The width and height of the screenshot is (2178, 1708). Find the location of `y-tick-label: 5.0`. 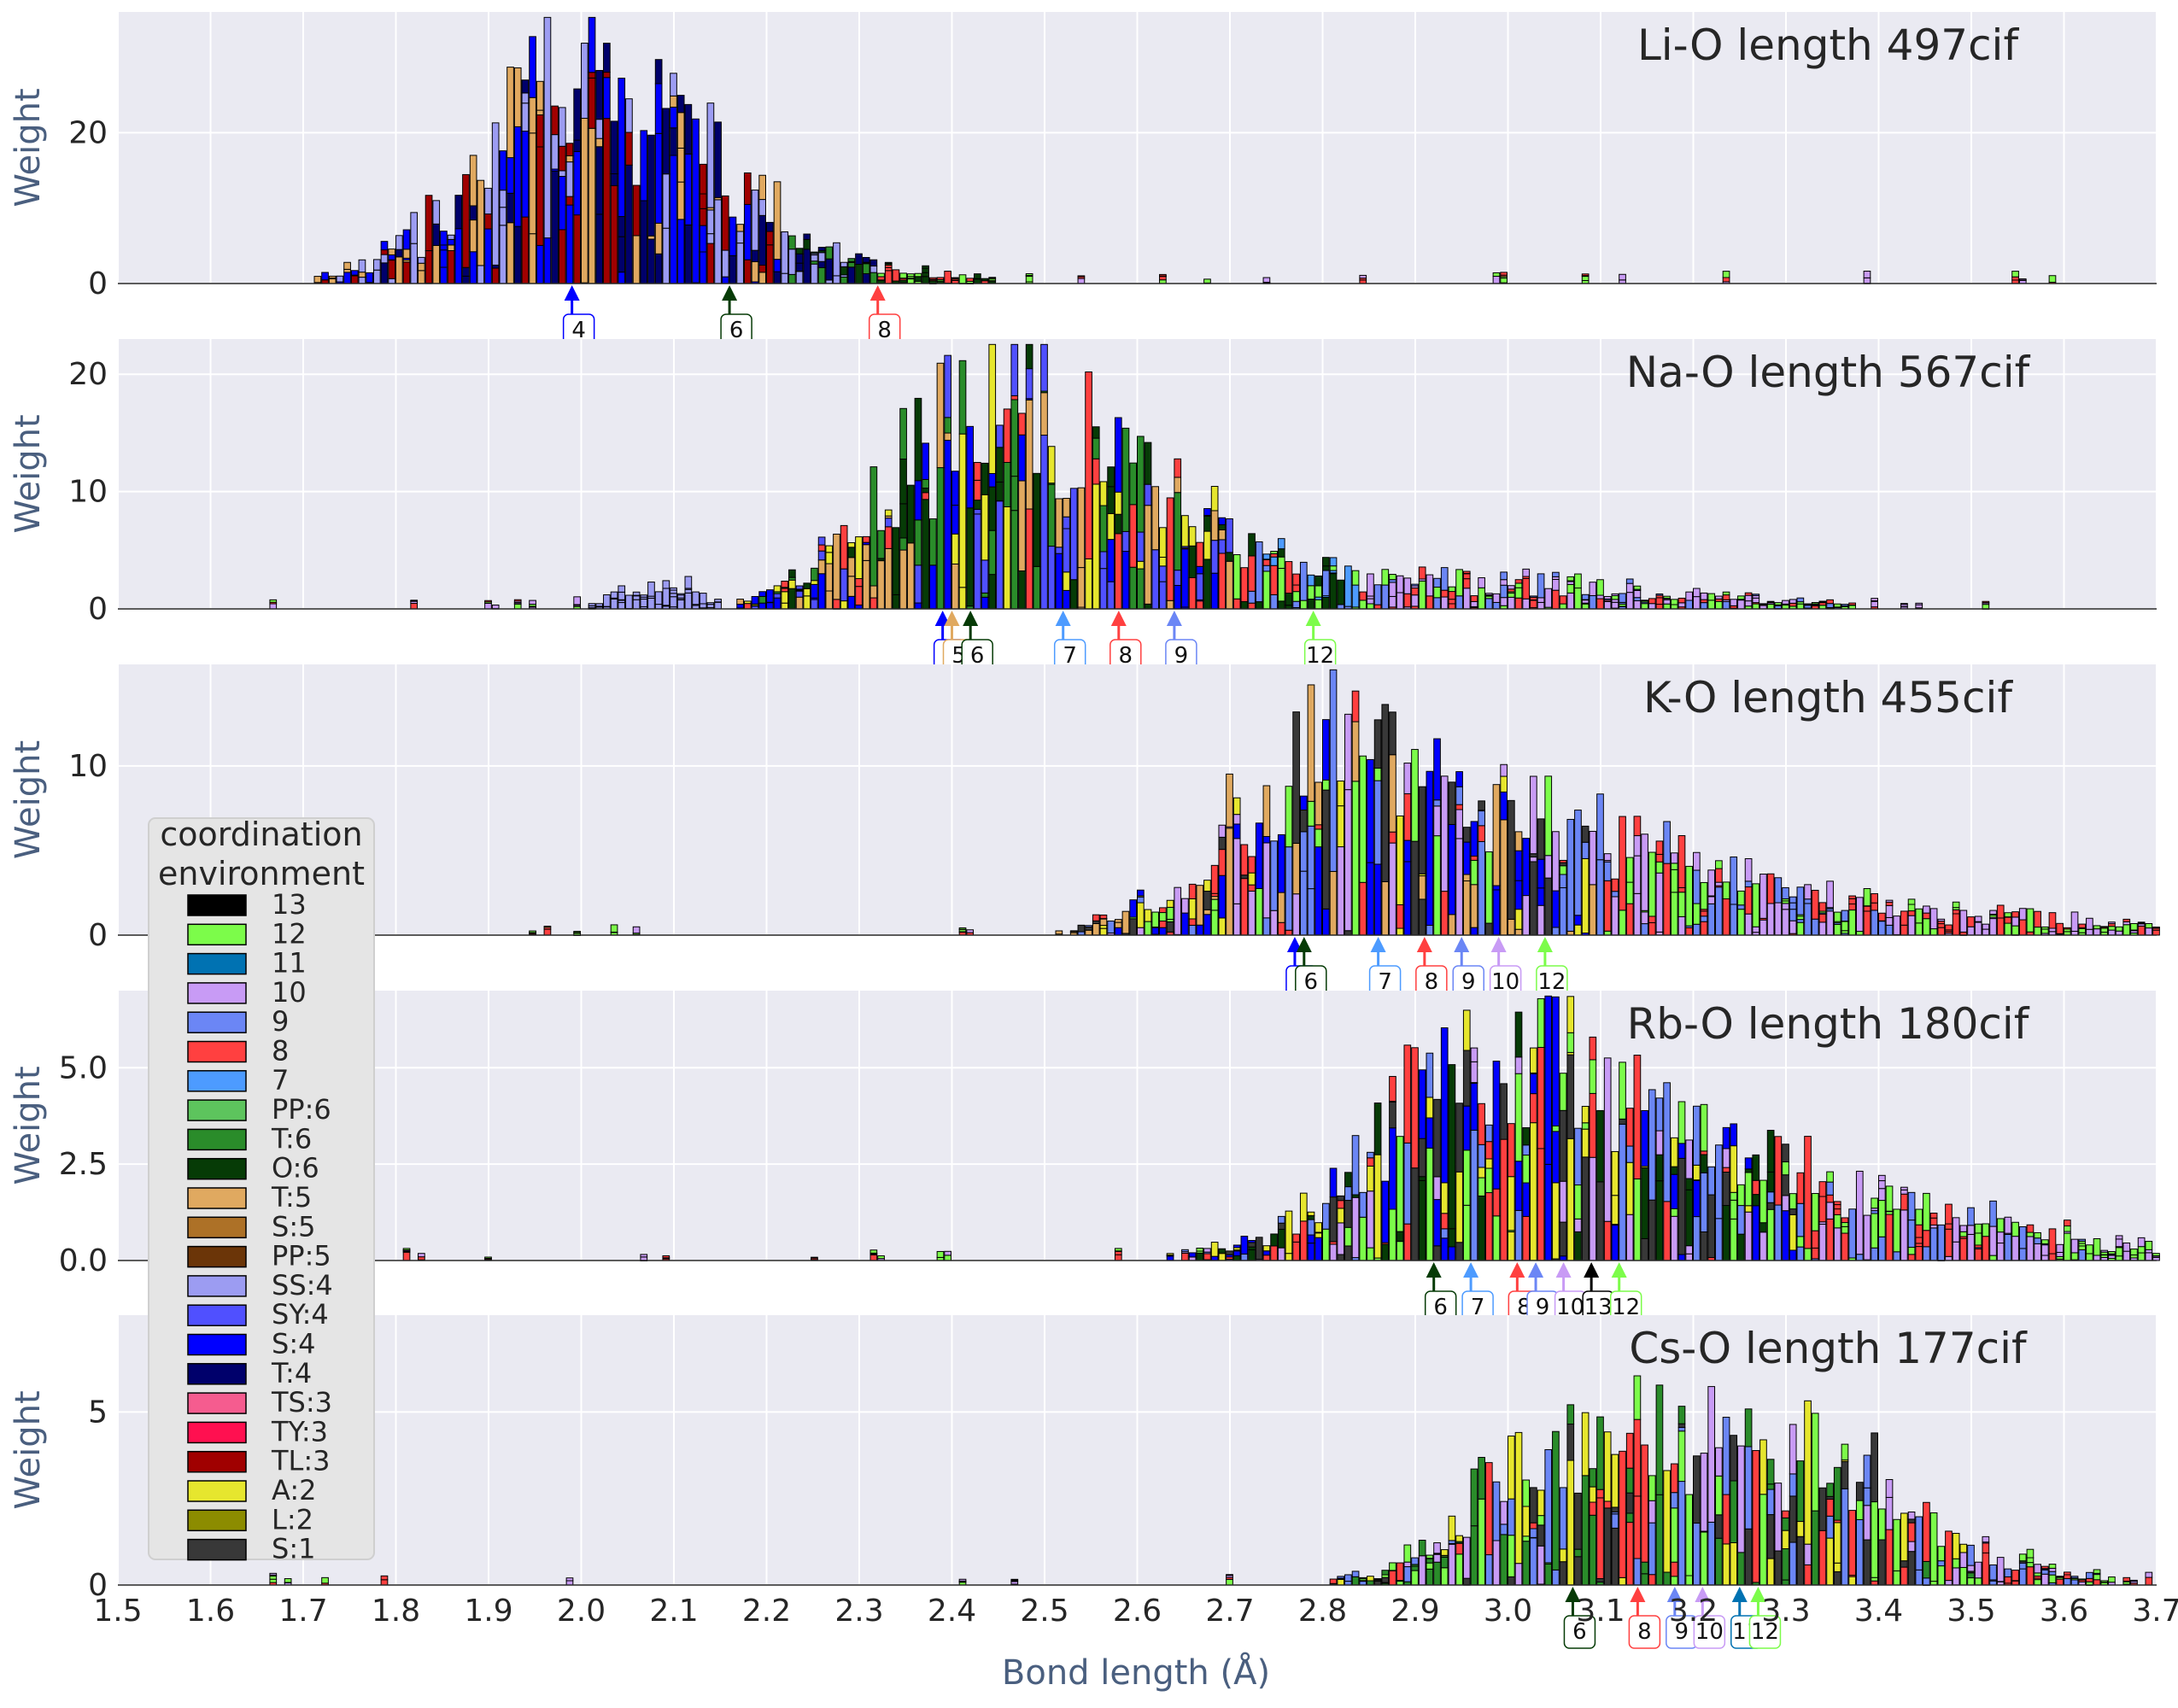

y-tick-label: 5.0 is located at coordinates (83, 1067).